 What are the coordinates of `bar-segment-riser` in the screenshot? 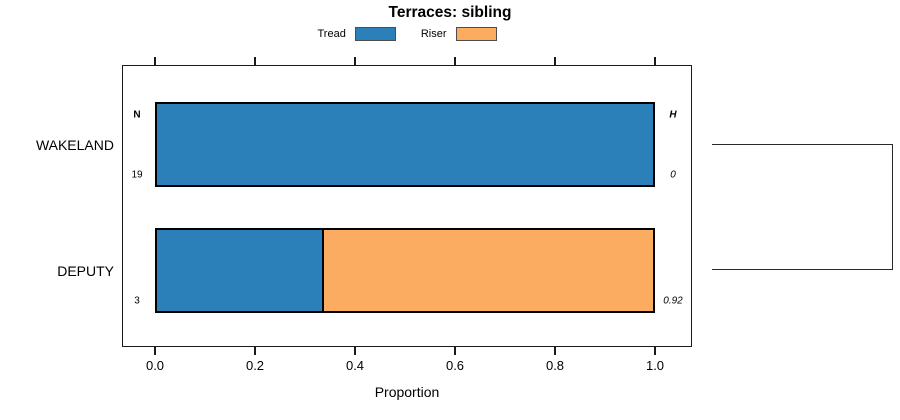 It's located at (487, 270).